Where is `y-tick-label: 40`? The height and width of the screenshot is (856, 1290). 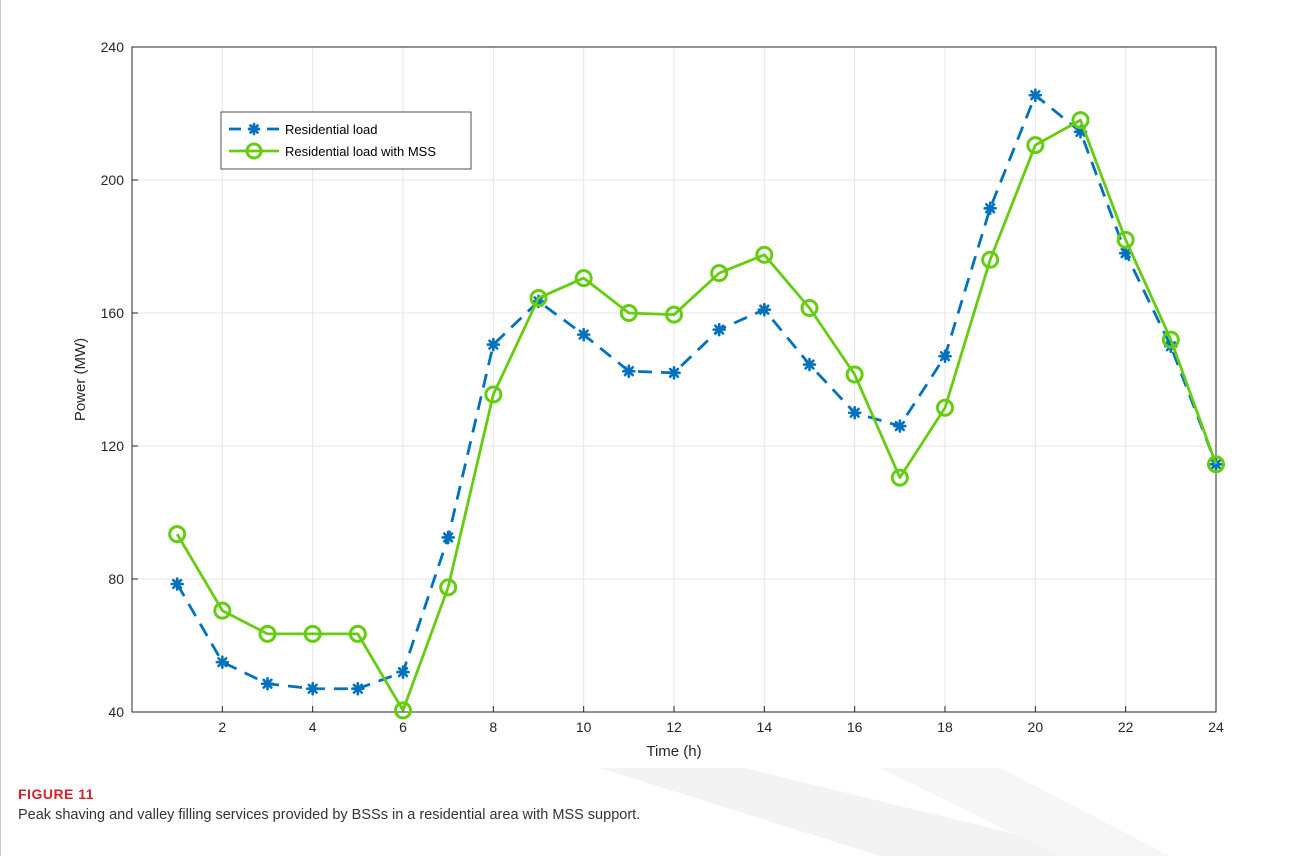
y-tick-label: 40 is located at coordinates (116, 712).